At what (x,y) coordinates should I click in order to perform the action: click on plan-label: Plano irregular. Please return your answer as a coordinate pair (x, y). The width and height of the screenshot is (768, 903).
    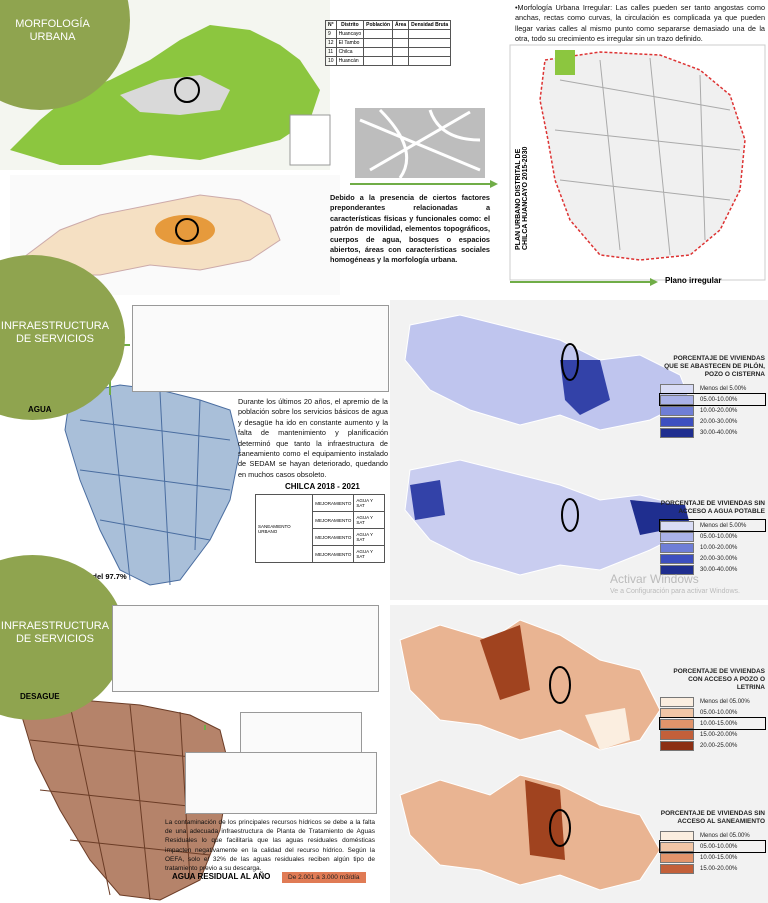
    Looking at the image, I should click on (693, 280).